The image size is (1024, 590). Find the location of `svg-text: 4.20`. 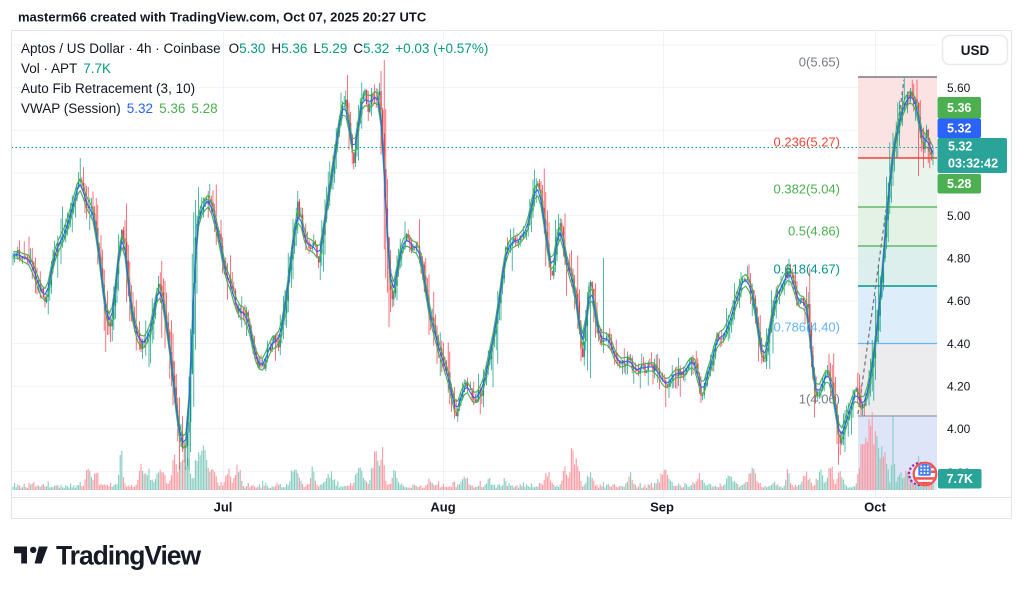

svg-text: 4.20 is located at coordinates (959, 387).